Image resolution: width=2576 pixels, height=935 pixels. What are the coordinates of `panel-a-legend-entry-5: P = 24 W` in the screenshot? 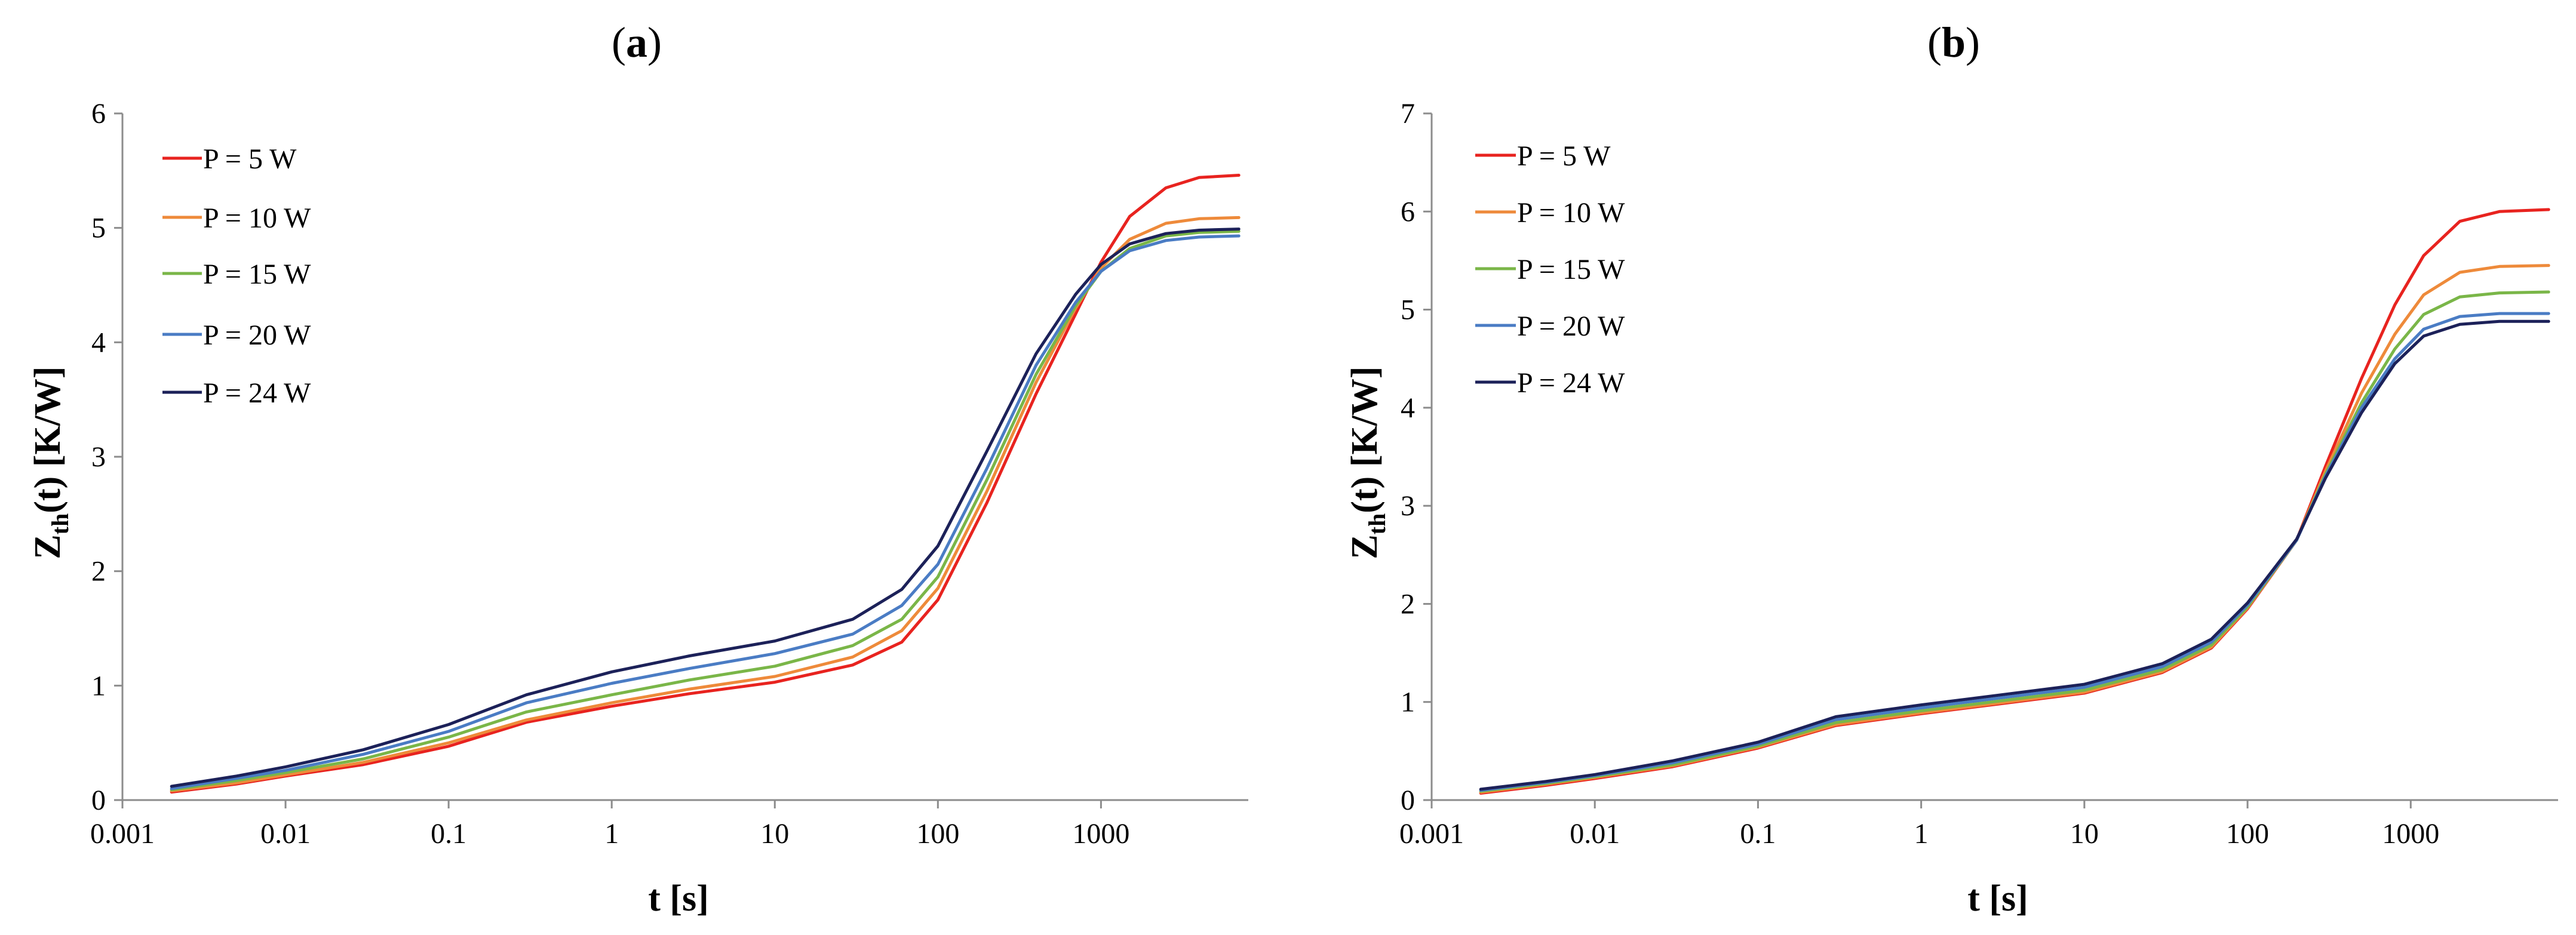 It's located at (236, 393).